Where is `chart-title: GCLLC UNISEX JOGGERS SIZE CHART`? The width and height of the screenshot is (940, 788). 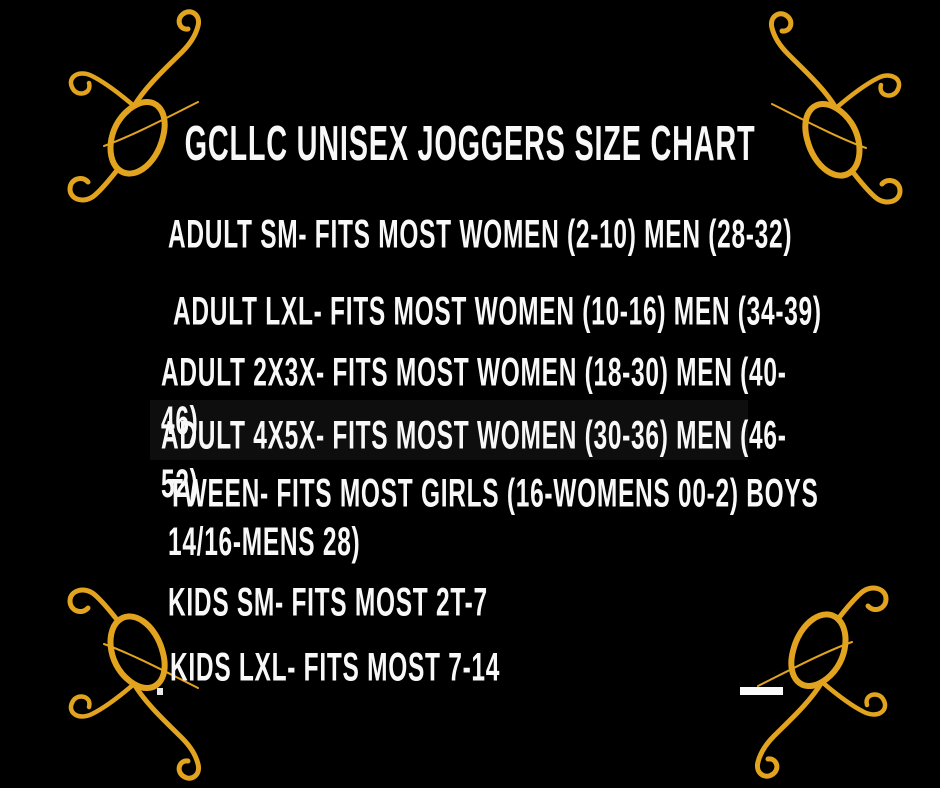 chart-title: GCLLC UNISEX JOGGERS SIZE CHART is located at coordinates (470, 144).